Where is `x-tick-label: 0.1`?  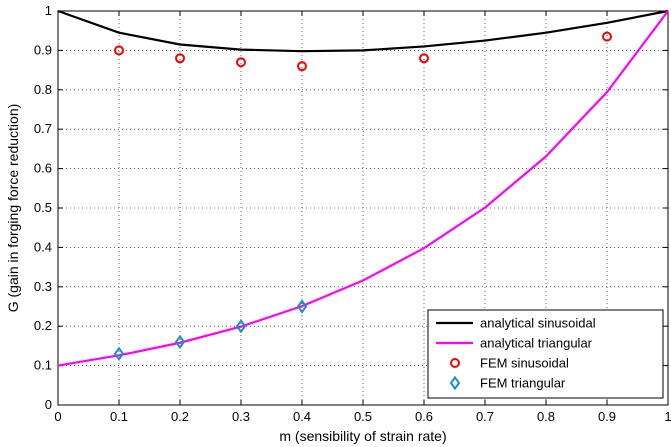
x-tick-label: 0.1 is located at coordinates (119, 416).